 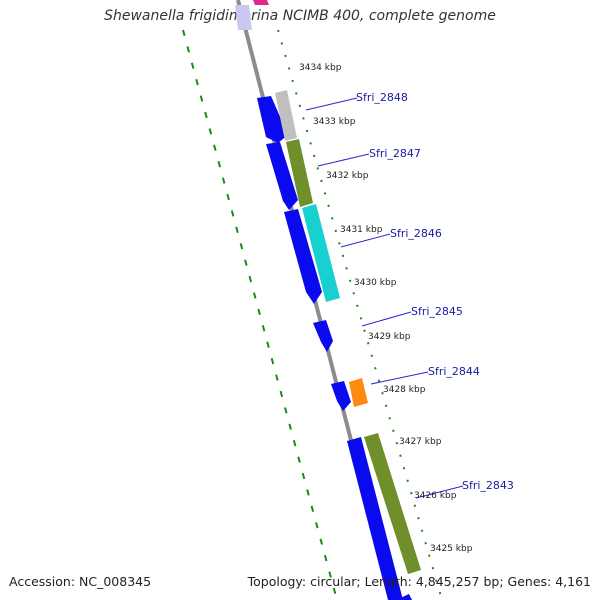 I want to click on accession-text: Accession: NC_008345, so click(x=80, y=581).